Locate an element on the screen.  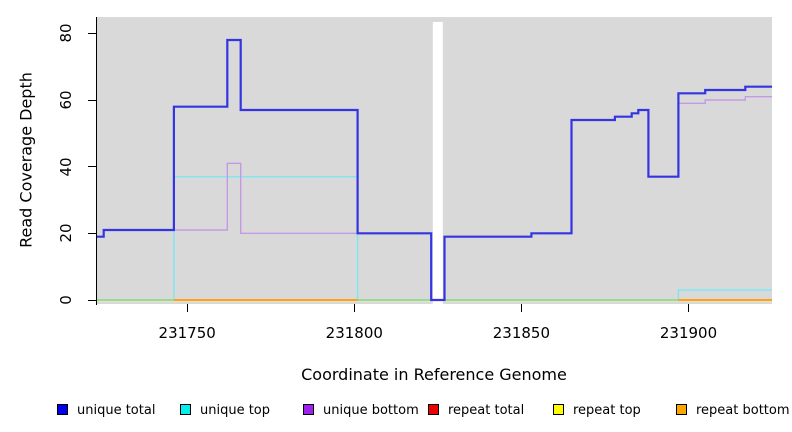
no-data-gap-band is located at coordinates (437, 163).